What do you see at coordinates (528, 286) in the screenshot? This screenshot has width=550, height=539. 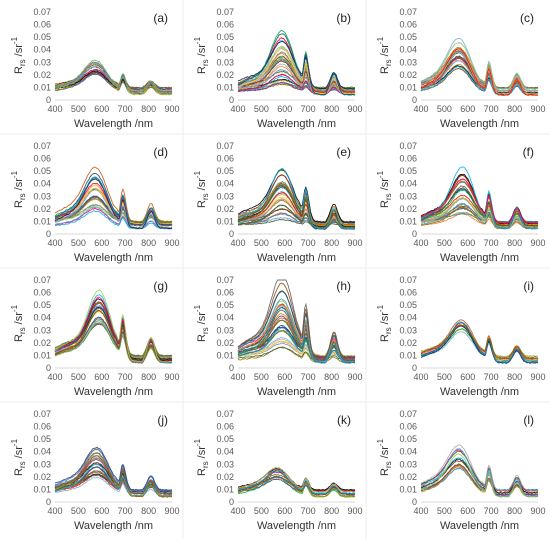 I see `panel-label: (i)` at bounding box center [528, 286].